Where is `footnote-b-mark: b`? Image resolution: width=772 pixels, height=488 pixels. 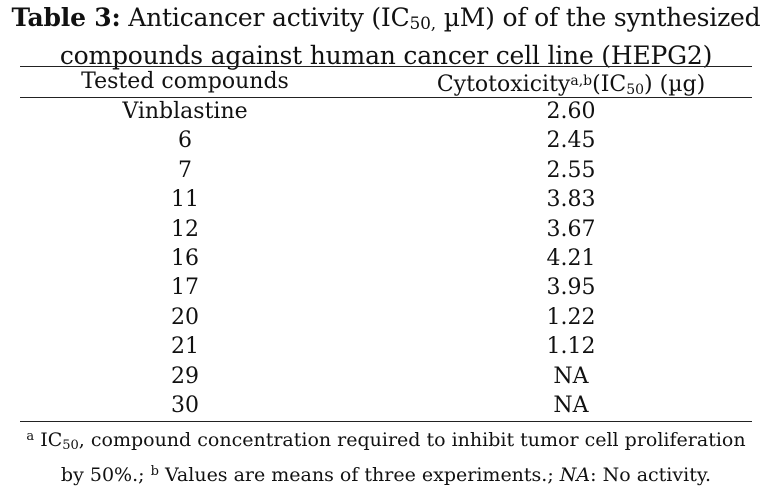
footnote-b-mark: b is located at coordinates (154, 471).